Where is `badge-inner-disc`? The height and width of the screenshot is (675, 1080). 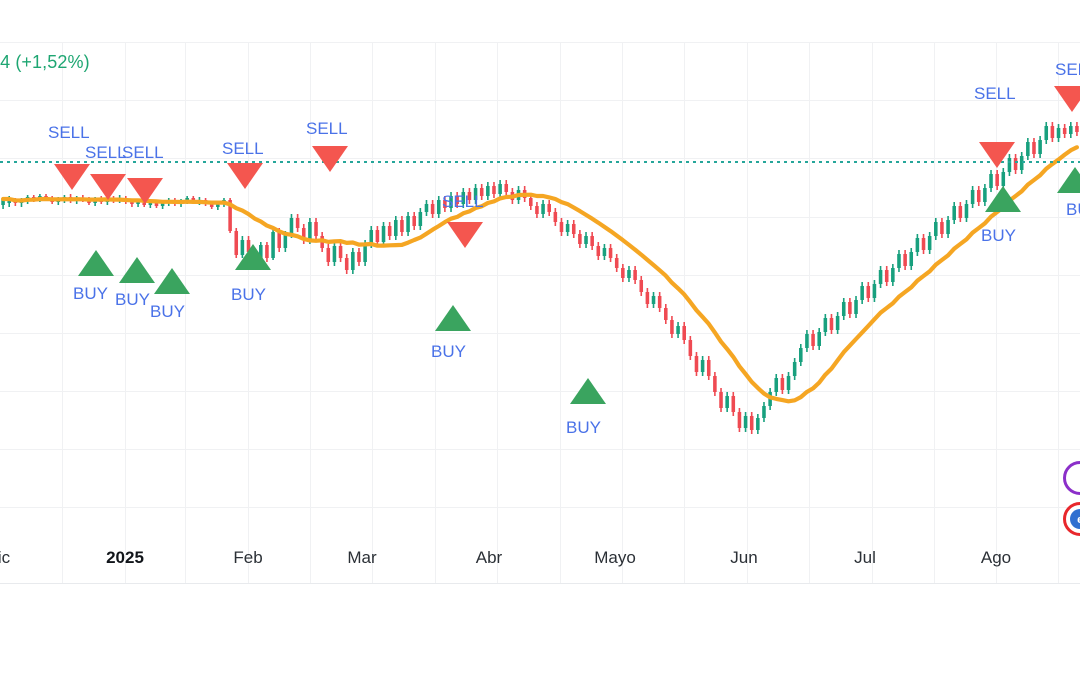
badge-inner-disc is located at coordinates (1075, 519).